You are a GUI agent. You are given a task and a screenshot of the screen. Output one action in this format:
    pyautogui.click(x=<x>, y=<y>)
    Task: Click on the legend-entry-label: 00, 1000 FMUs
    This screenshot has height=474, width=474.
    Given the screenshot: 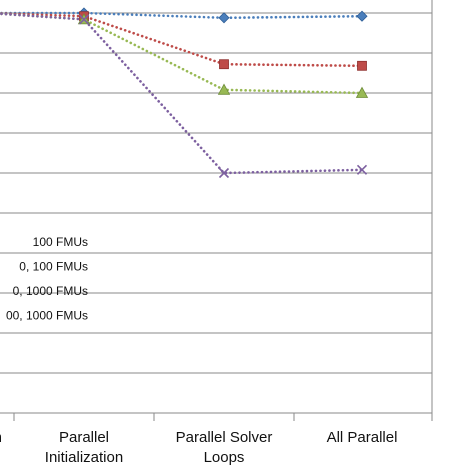 What is the action you would take?
    pyautogui.click(x=47, y=316)
    